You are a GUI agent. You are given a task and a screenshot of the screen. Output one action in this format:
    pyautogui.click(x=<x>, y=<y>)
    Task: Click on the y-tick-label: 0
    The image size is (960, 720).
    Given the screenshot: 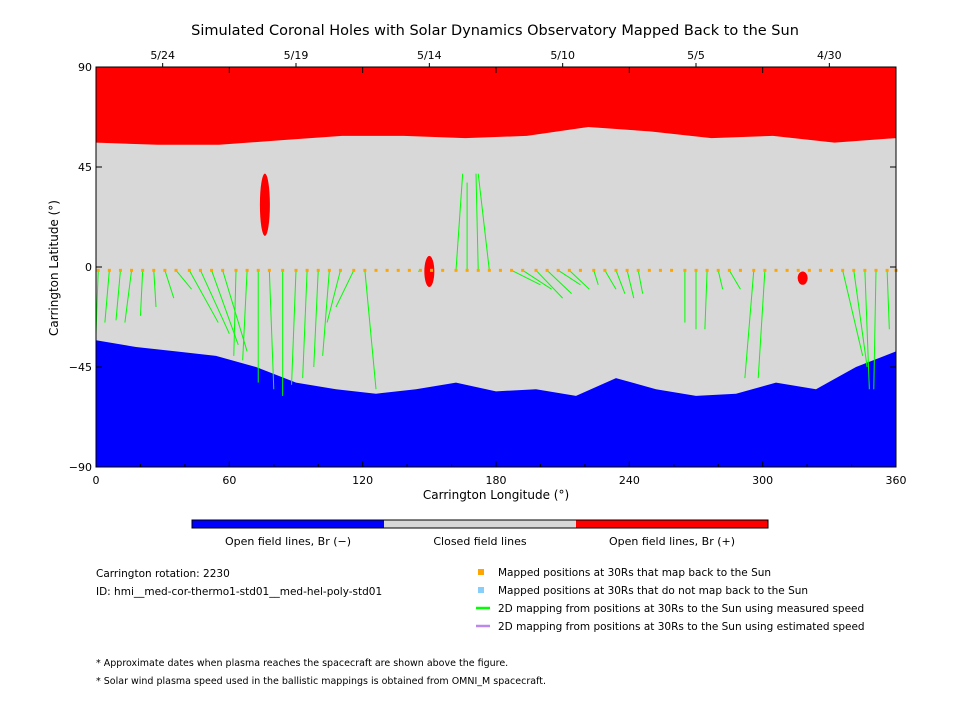 What is the action you would take?
    pyautogui.click(x=88, y=267)
    